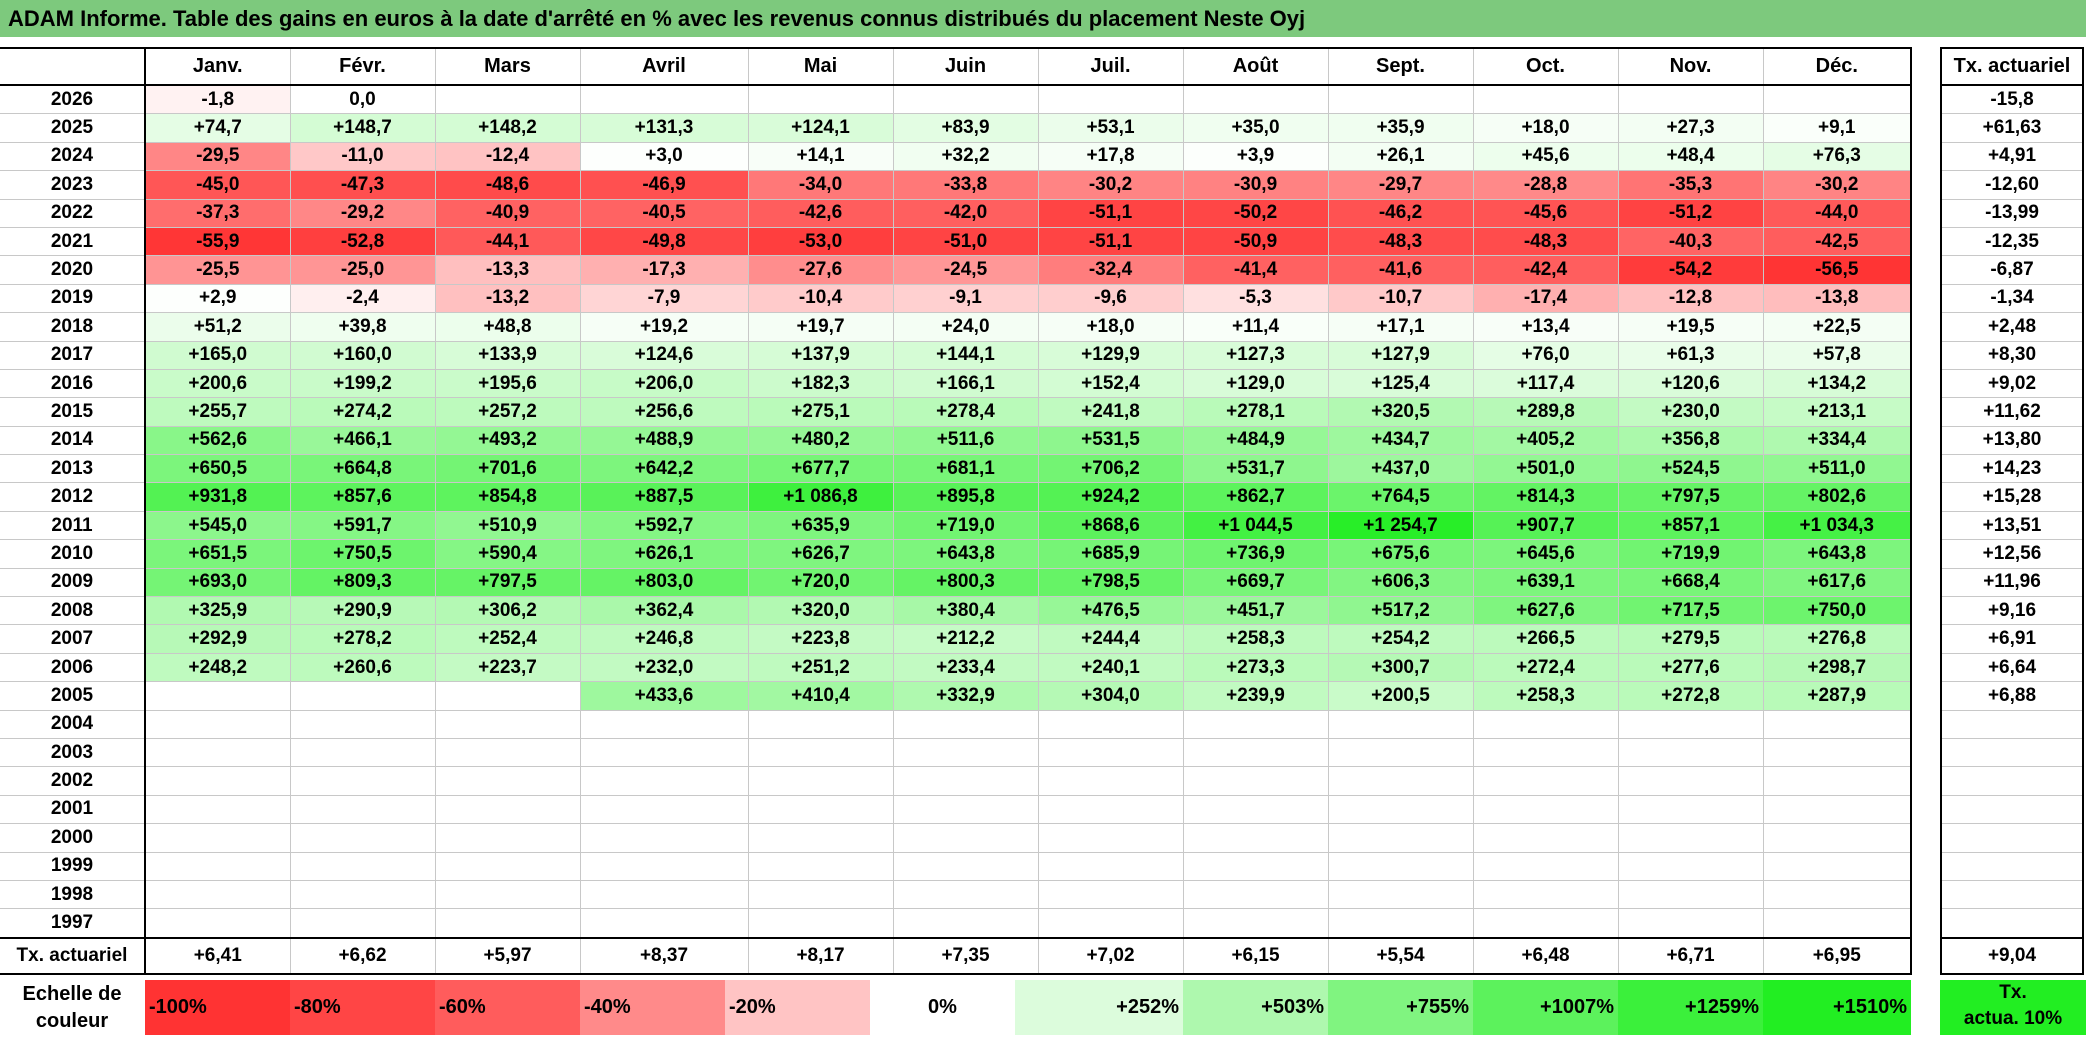  I want to click on gain-cell: +814,3, so click(1546, 497).